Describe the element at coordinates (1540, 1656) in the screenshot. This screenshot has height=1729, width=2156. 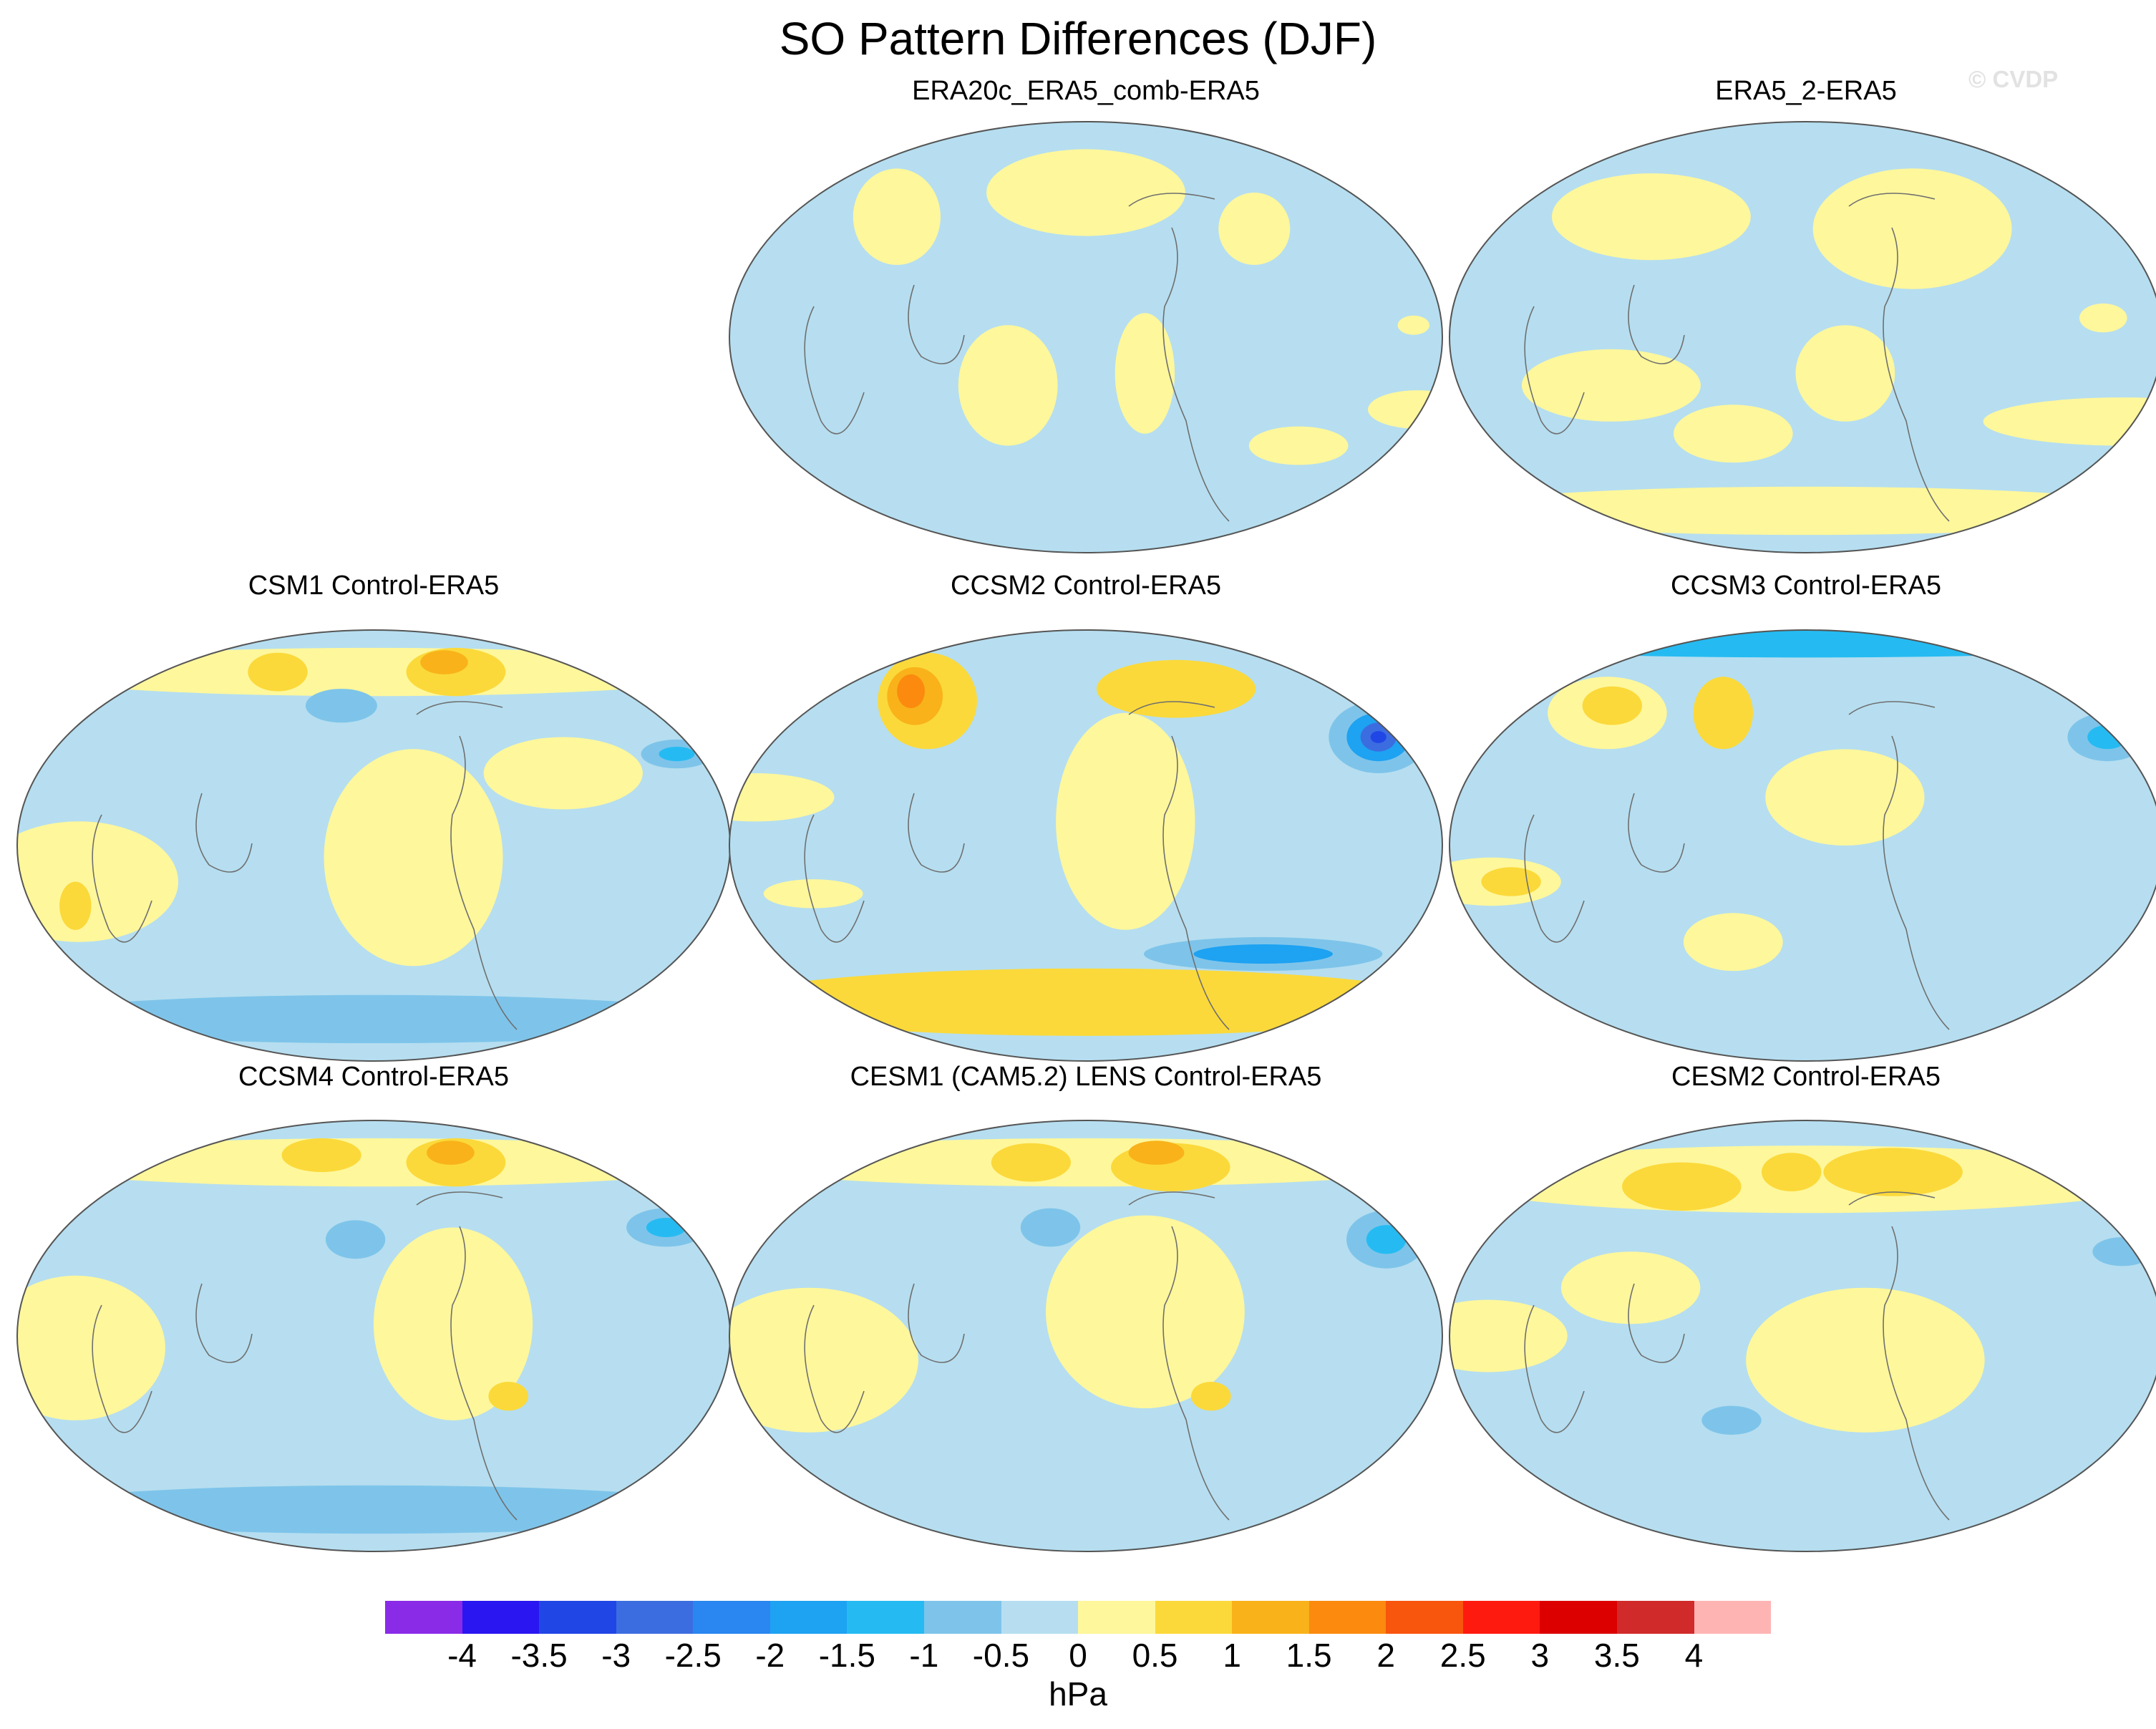
I see `colorbar-tick-label: 3` at that location.